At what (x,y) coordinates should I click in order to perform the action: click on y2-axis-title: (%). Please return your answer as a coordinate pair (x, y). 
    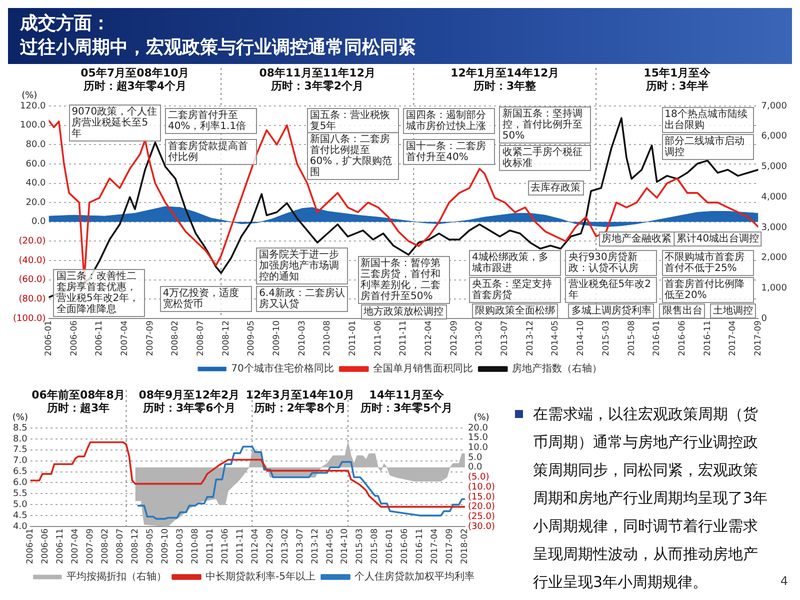
    Looking at the image, I should click on (482, 417).